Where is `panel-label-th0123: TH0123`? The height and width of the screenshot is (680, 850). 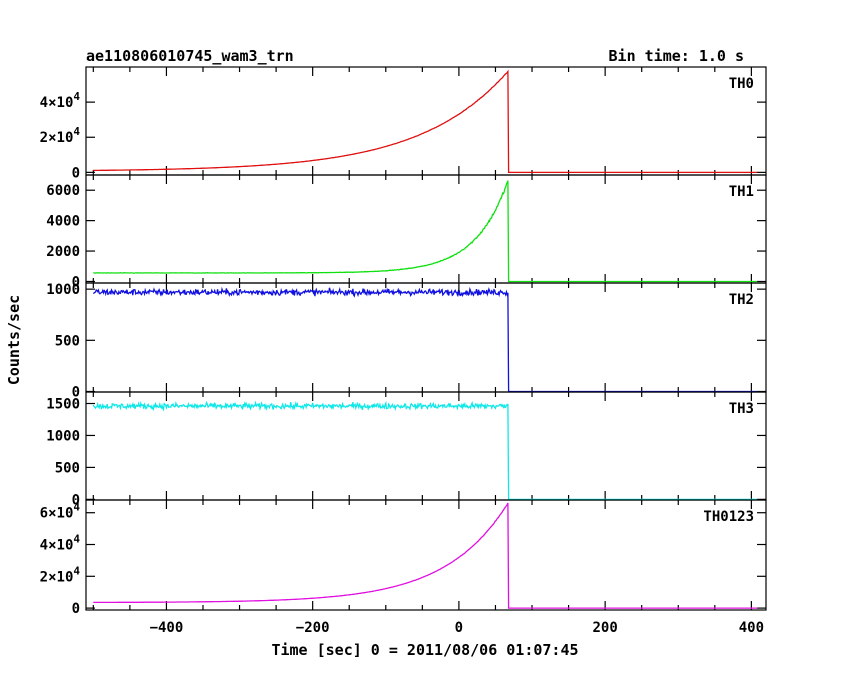 panel-label-th0123: TH0123 is located at coordinates (728, 517).